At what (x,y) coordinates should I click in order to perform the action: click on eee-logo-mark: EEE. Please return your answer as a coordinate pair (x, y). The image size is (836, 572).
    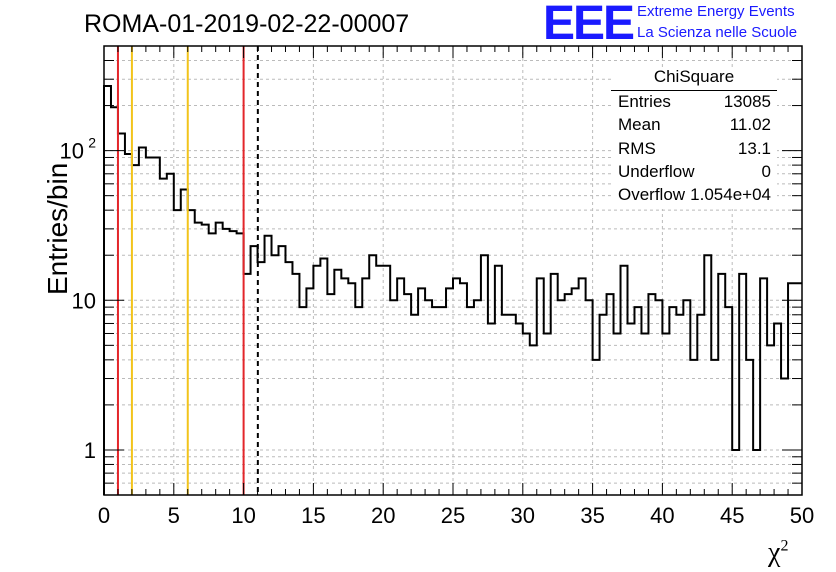
    Looking at the image, I should click on (589, 25).